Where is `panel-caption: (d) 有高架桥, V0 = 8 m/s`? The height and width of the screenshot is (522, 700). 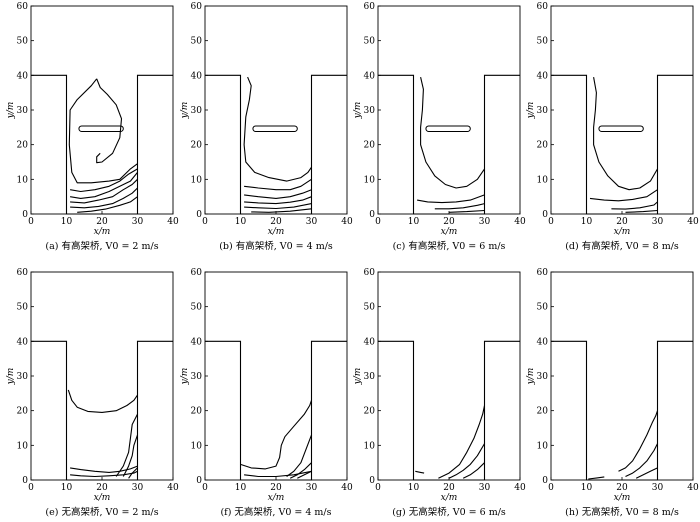 panel-caption: (d) 有高架桥, V0 = 8 m/s is located at coordinates (622, 246).